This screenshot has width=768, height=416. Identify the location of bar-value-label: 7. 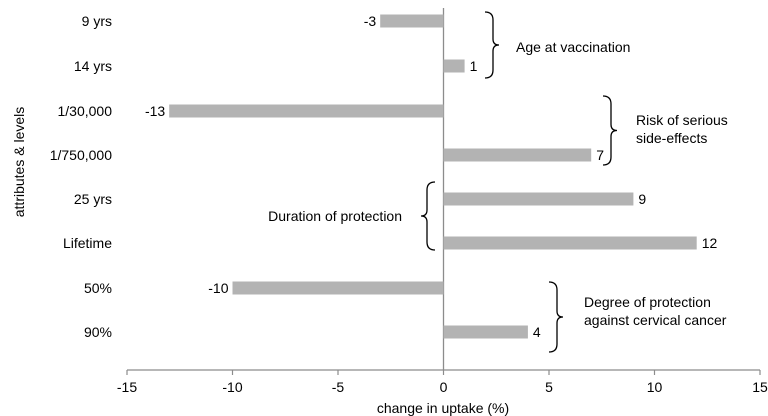
(600, 155).